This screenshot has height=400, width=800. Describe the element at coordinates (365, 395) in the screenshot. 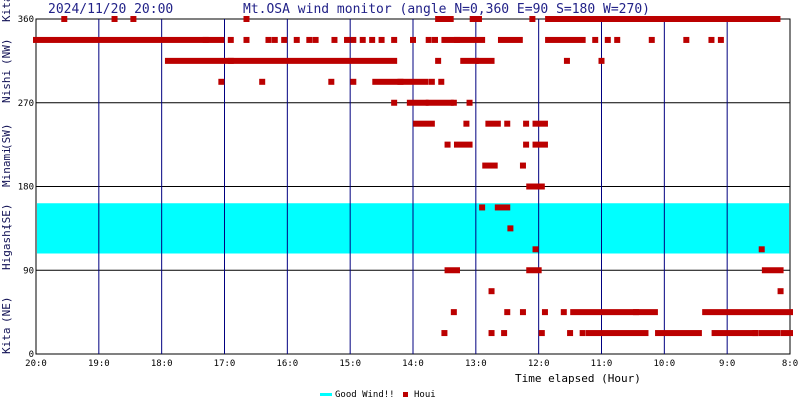

I see `legend-good-wind-label: Good Wind!!` at that location.